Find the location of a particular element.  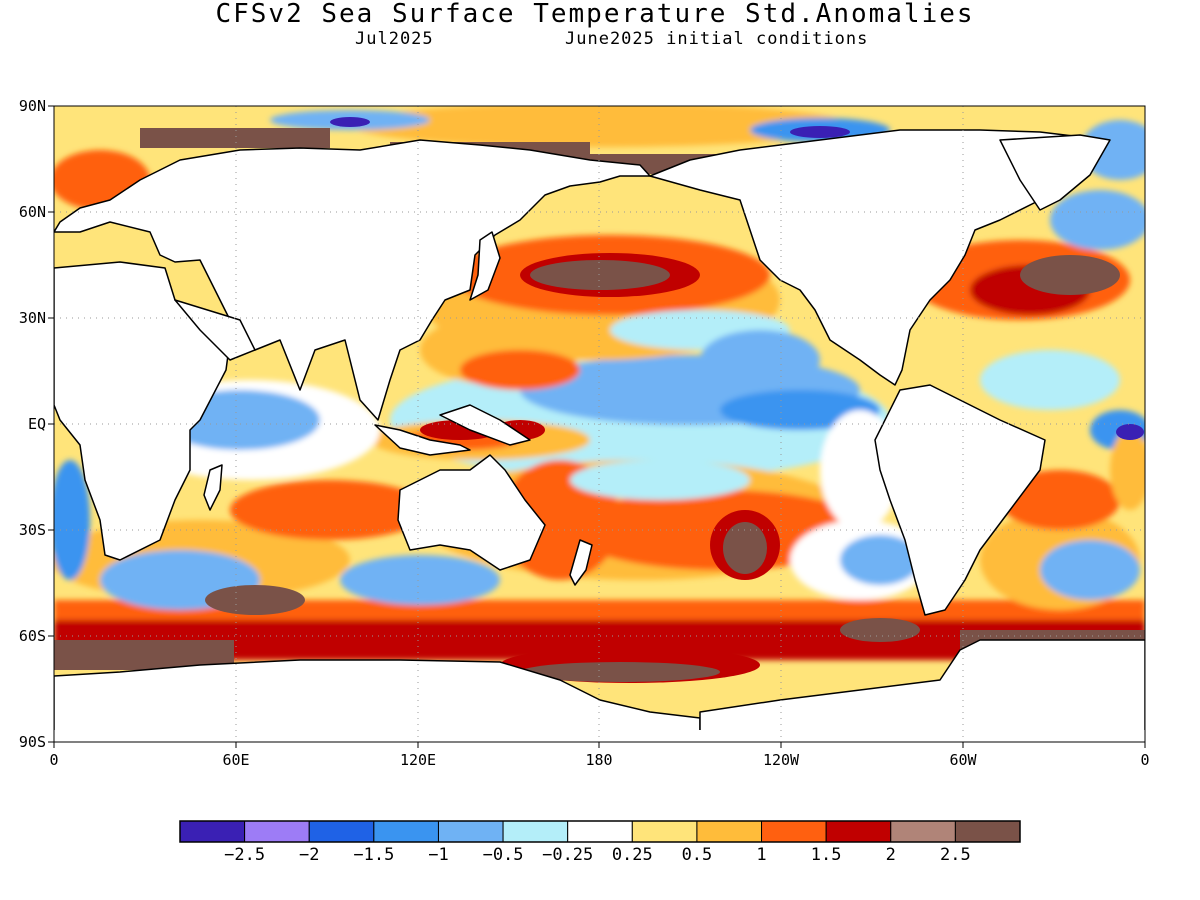

colorbar-label-0: −2.5 is located at coordinates (245, 855).